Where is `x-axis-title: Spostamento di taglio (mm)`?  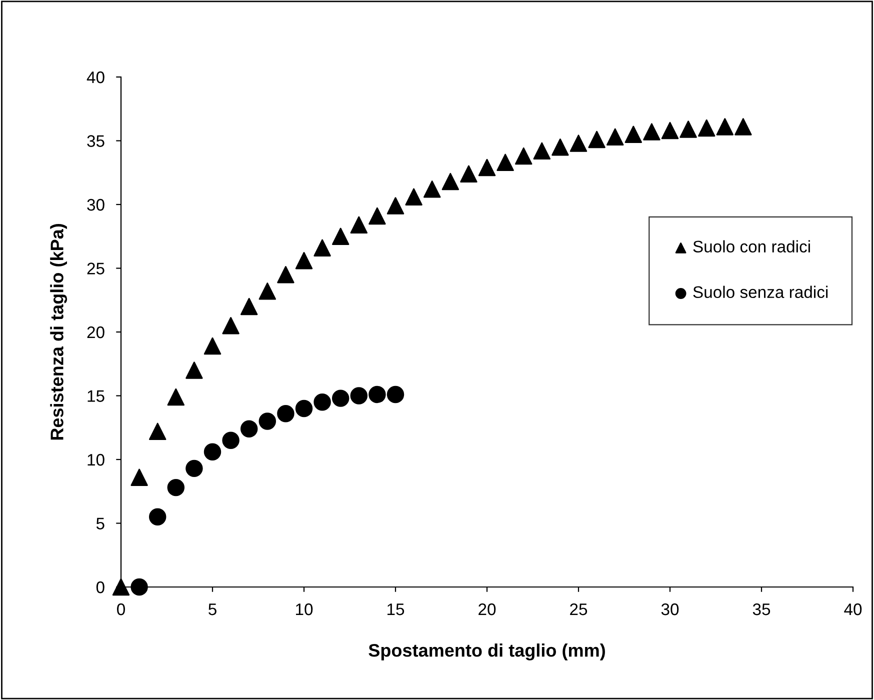
x-axis-title: Spostamento di taglio (mm) is located at coordinates (486, 652).